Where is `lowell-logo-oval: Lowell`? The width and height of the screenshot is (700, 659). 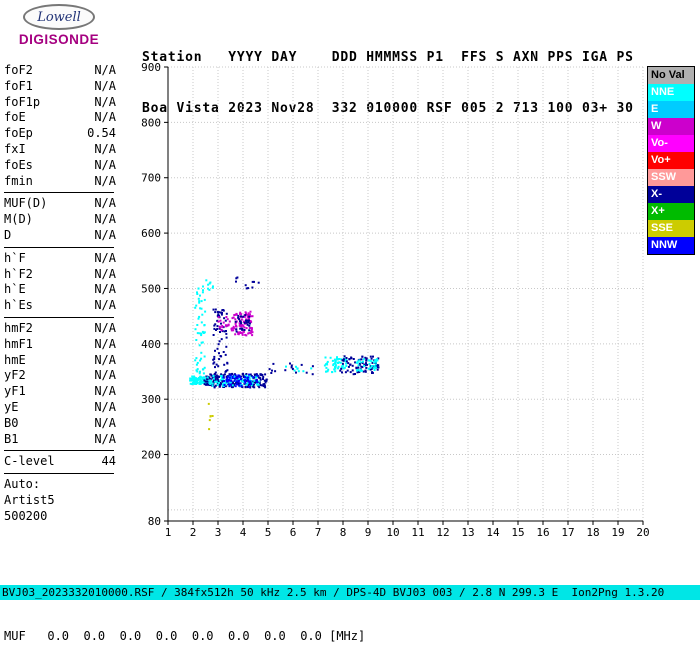 lowell-logo-oval: Lowell is located at coordinates (59, 17).